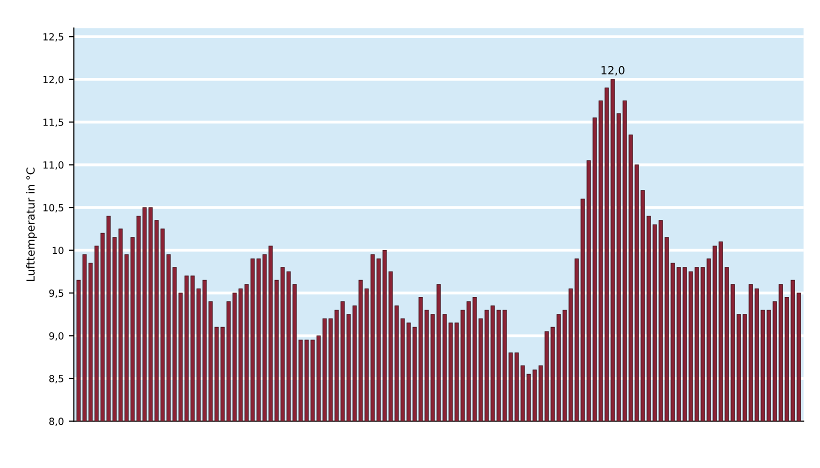 Image resolution: width=820 pixels, height=468 pixels. What do you see at coordinates (56, 293) in the screenshot?
I see `y-tick-label: 9,5` at bounding box center [56, 293].